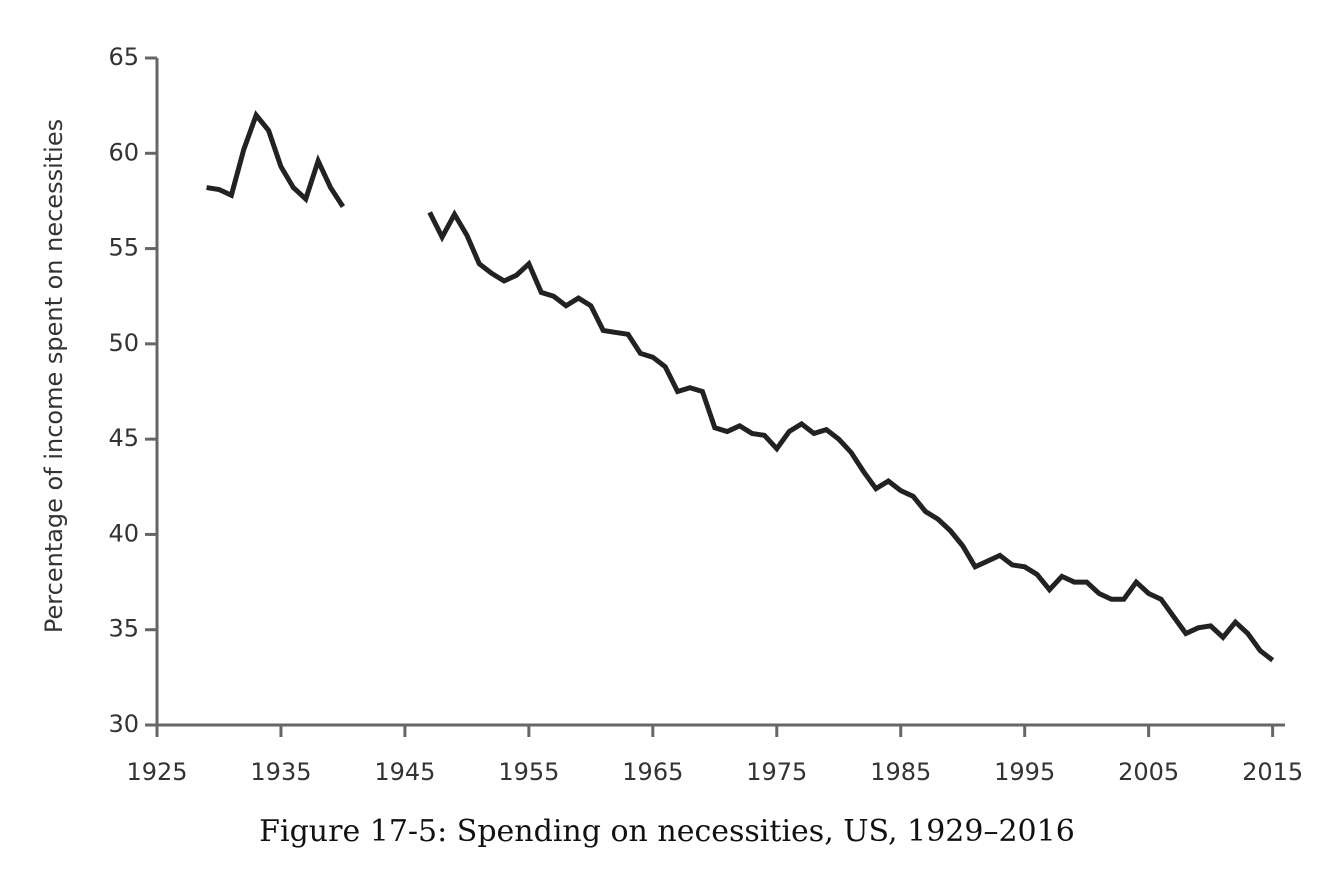 This screenshot has width=1339, height=876. I want to click on y-tick-label: 35, so click(123, 629).